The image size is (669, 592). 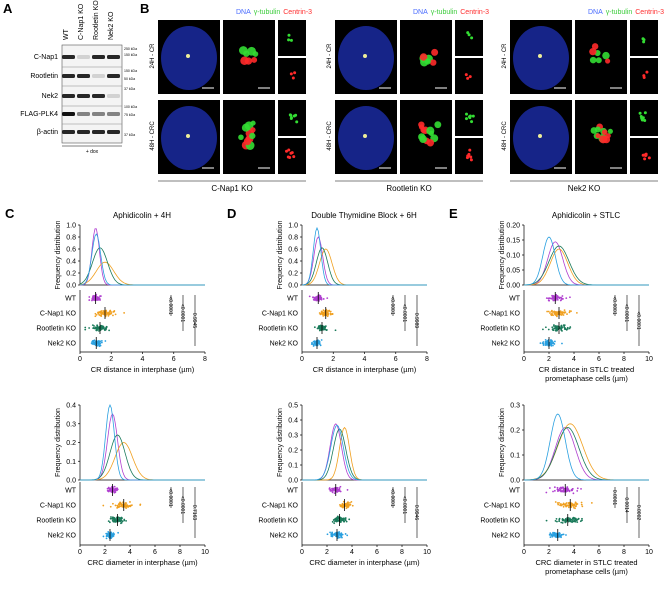 I want to click on y-tick-label: 0.15, so click(x=513, y=241).